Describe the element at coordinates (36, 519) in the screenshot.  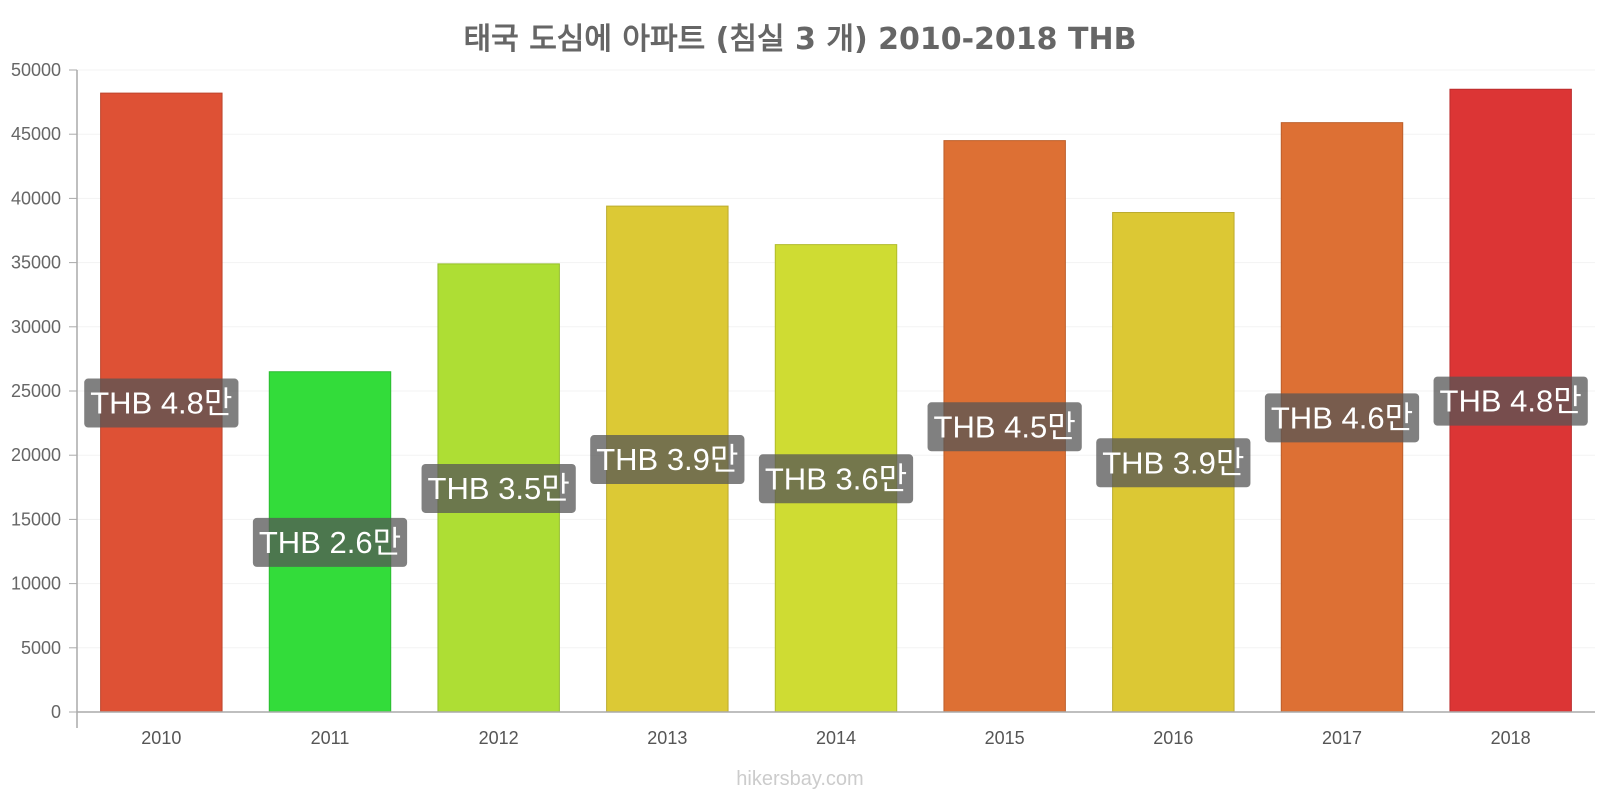
I see `y-tick-label: 15000` at that location.